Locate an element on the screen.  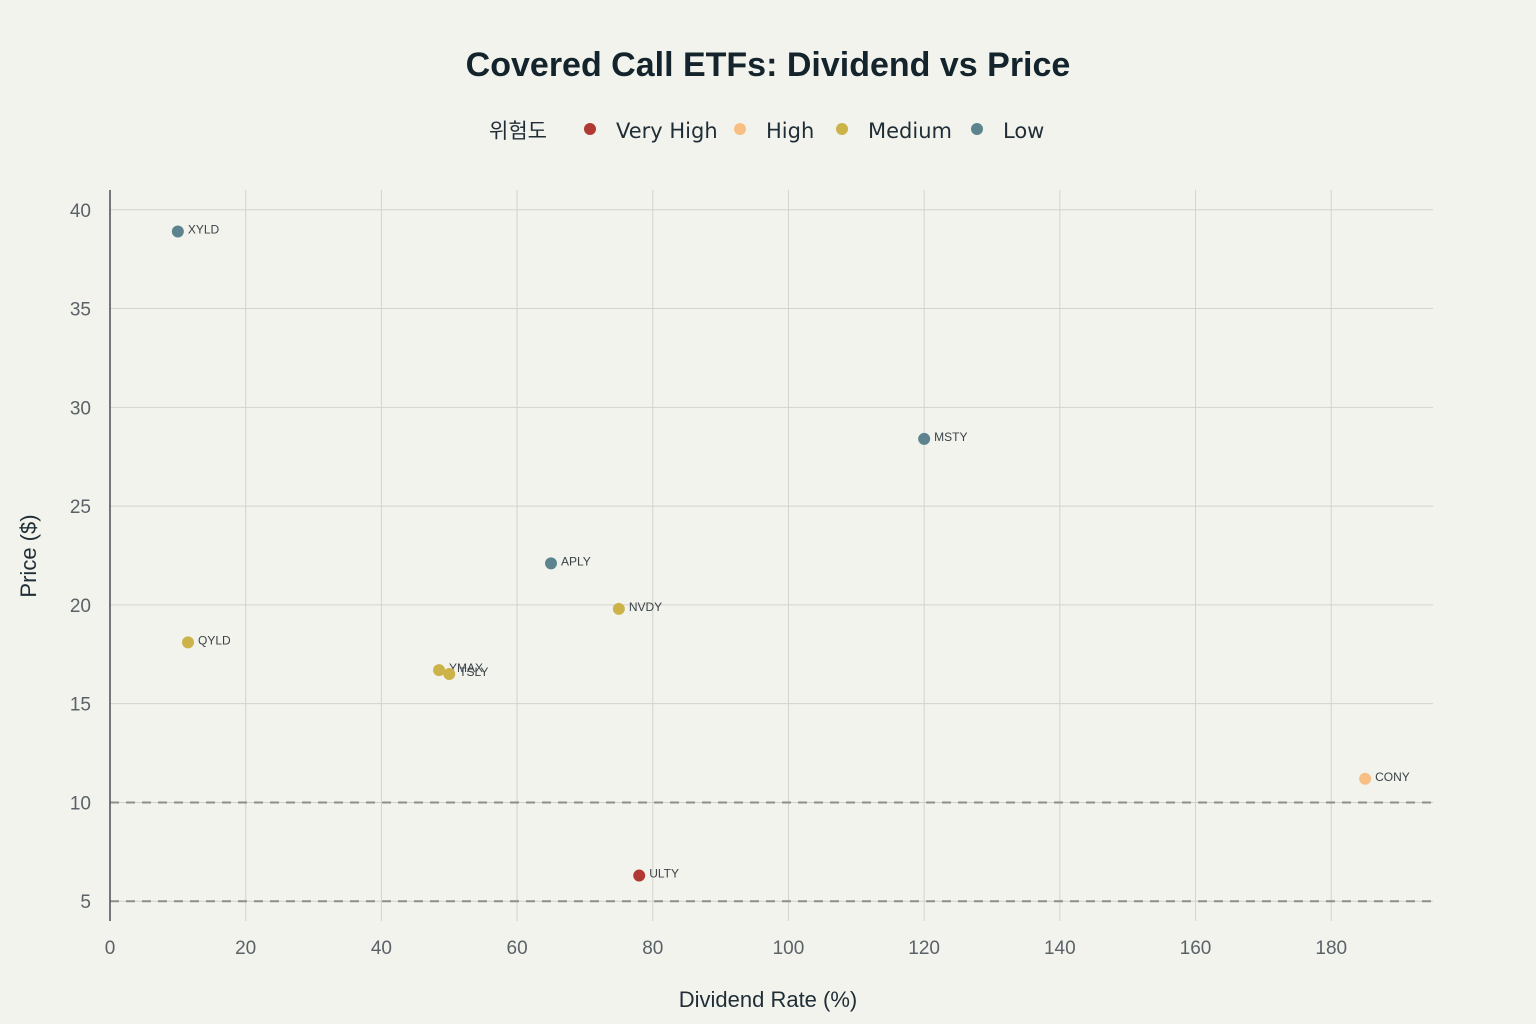
y-tick-label: 10 is located at coordinates (80, 803).